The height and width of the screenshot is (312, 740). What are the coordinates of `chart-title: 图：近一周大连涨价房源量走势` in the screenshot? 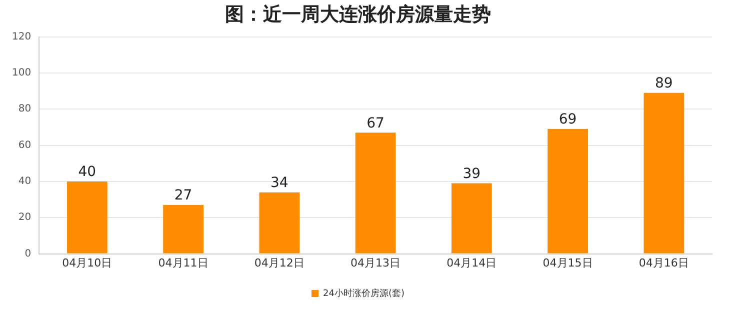 It's located at (358, 14).